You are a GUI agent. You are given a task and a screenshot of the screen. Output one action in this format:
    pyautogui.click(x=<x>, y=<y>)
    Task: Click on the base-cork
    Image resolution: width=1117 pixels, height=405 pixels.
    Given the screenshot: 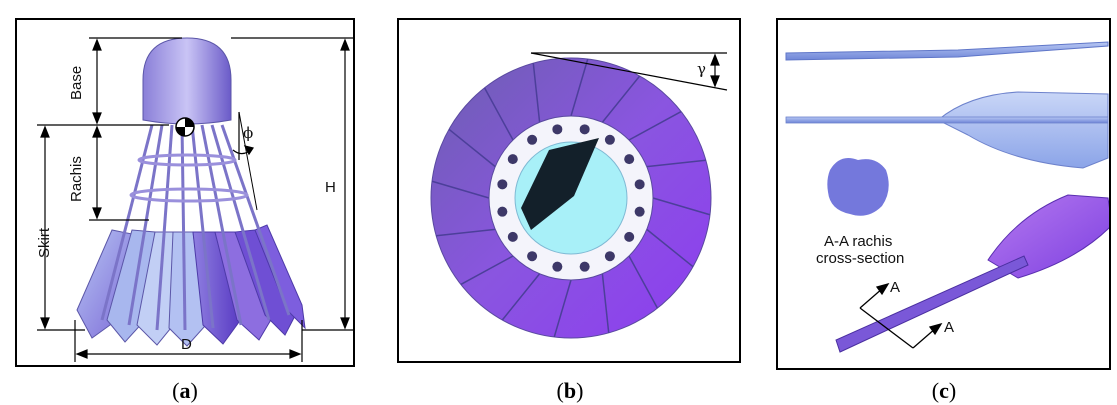 What is the action you would take?
    pyautogui.click(x=187, y=81)
    